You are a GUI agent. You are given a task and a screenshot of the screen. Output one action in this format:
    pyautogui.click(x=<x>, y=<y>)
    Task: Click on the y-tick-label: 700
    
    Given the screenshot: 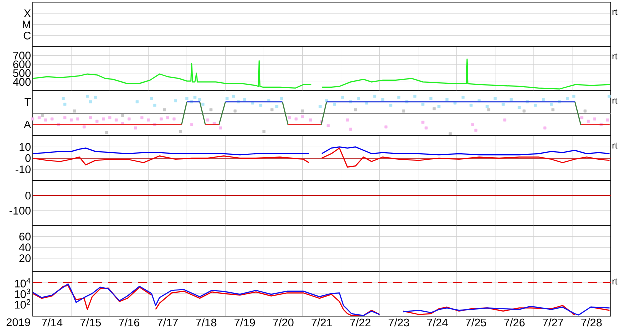 What is the action you would take?
    pyautogui.click(x=22, y=56)
    